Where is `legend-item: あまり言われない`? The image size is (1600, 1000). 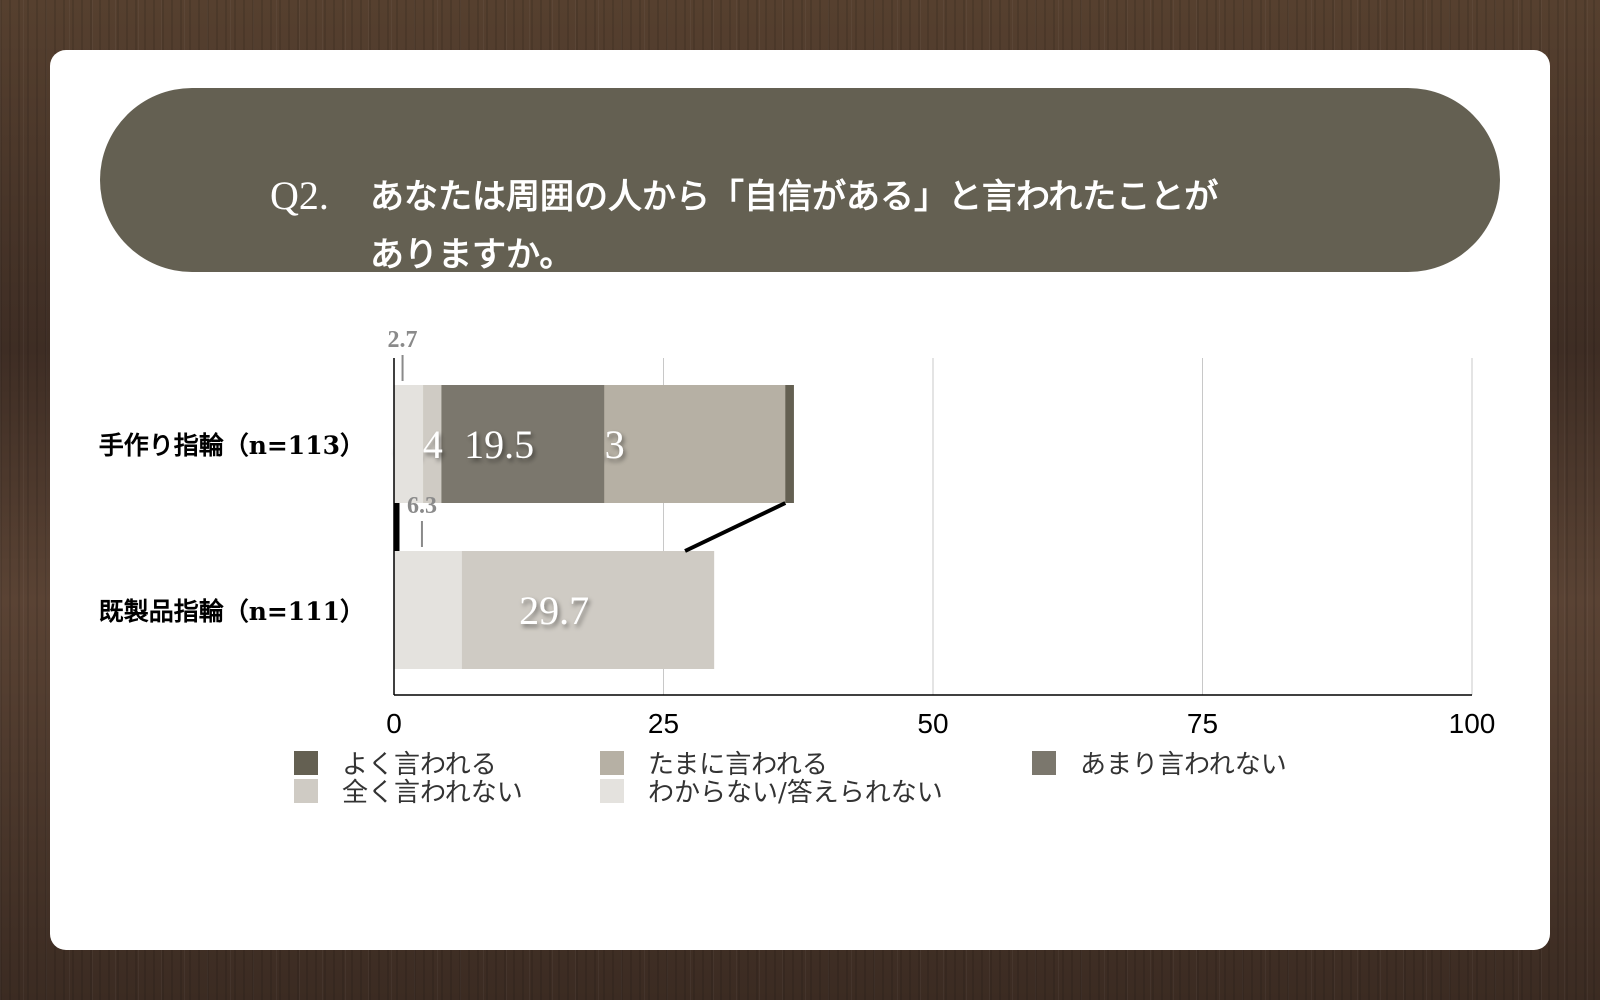 legend-item: あまり言われない is located at coordinates (1159, 762).